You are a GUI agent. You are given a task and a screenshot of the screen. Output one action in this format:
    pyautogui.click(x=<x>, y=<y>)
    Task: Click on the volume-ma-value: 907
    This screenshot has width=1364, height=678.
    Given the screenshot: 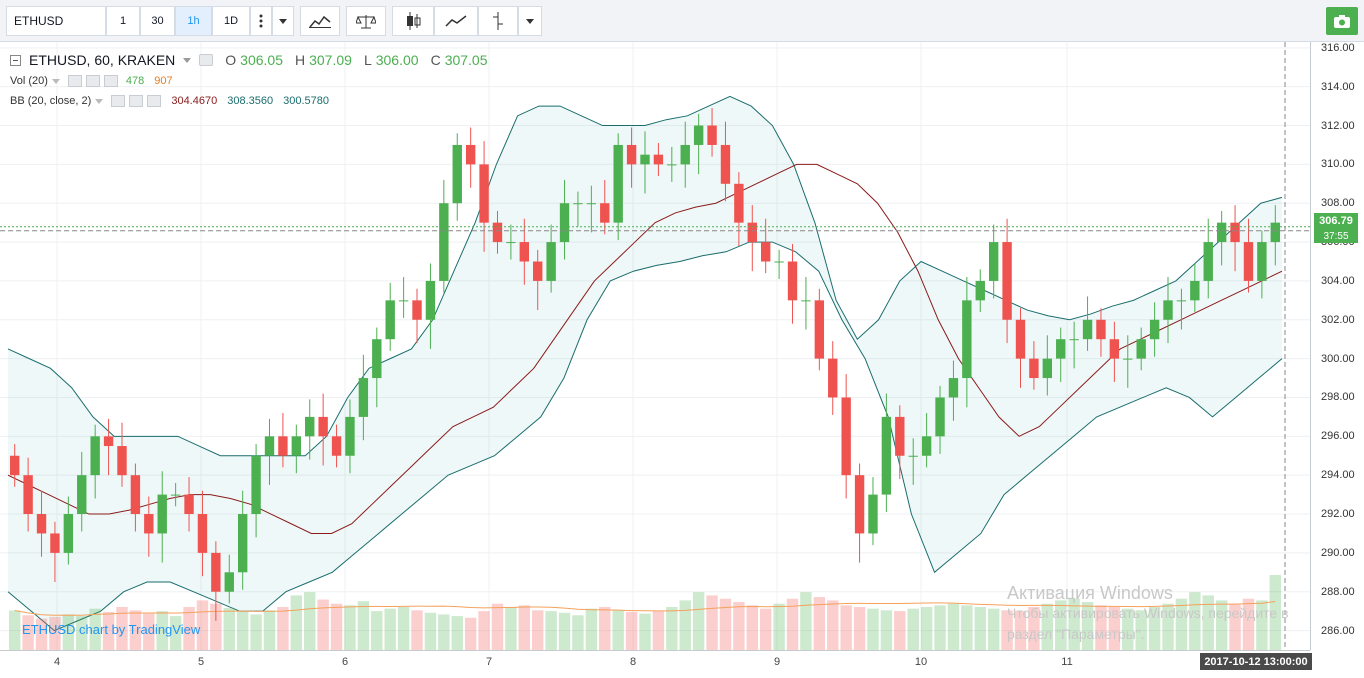 What is the action you would take?
    pyautogui.click(x=163, y=81)
    